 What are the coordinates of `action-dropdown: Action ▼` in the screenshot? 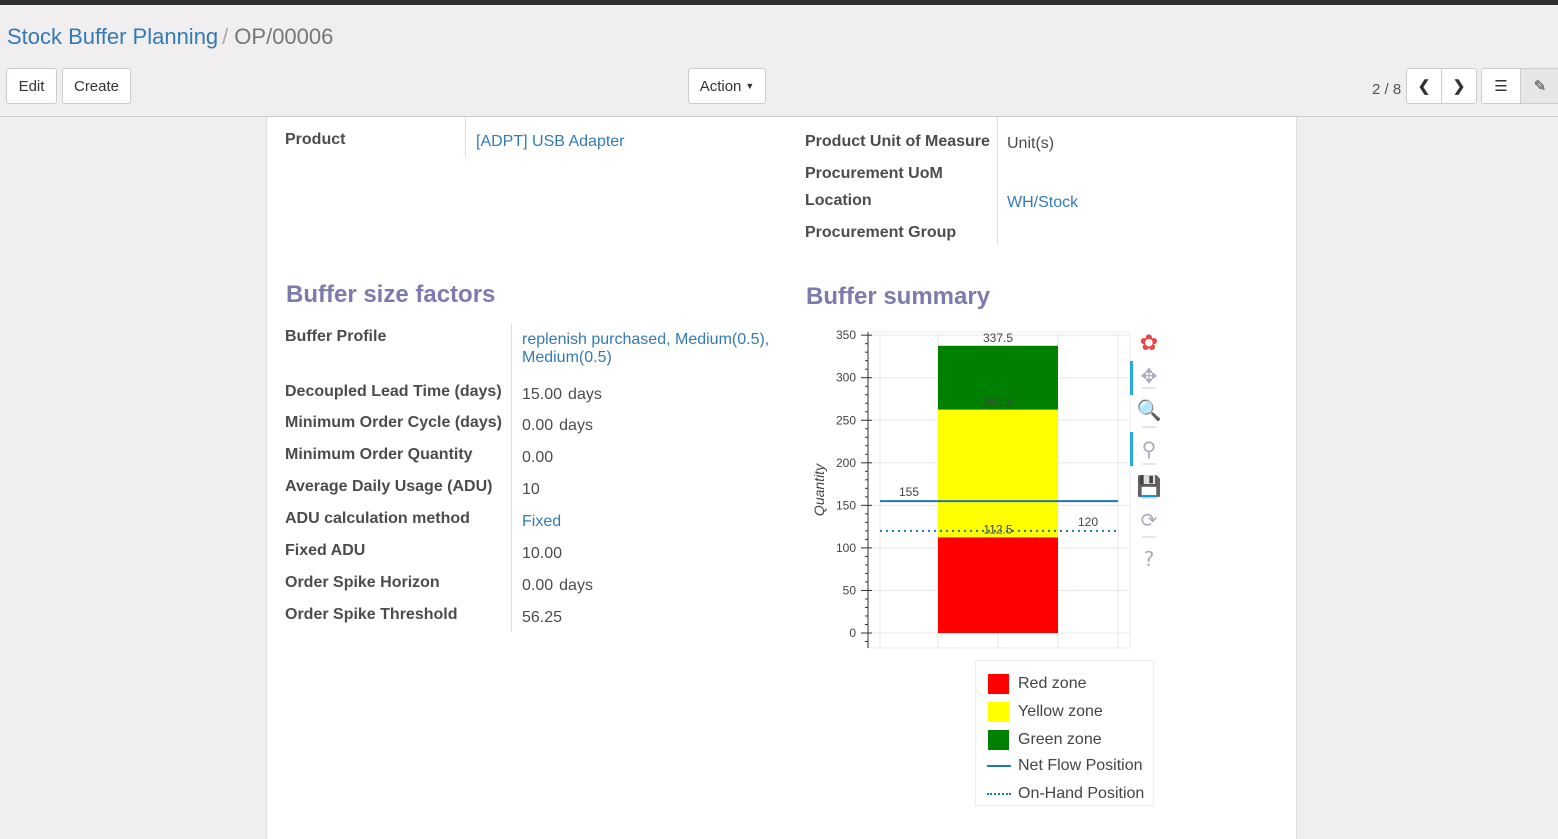 It's located at (727, 86).